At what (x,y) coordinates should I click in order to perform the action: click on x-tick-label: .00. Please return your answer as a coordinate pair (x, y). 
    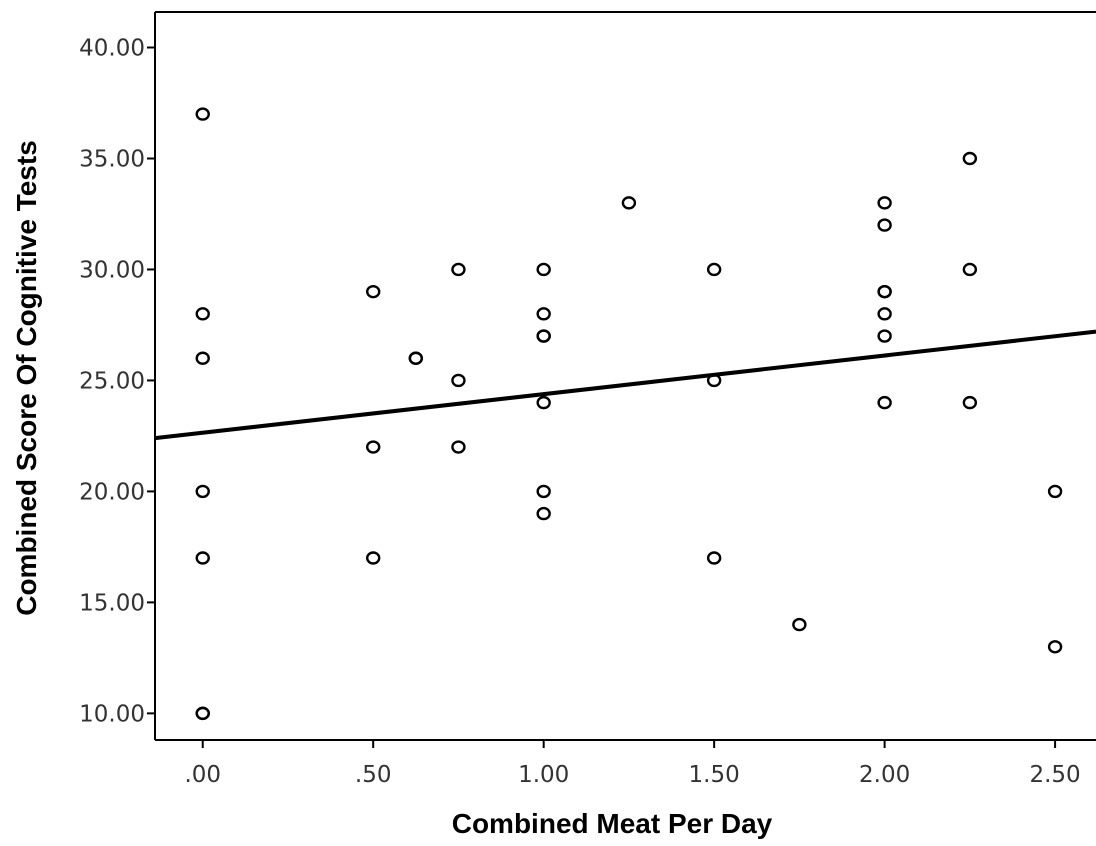
    Looking at the image, I should click on (202, 775).